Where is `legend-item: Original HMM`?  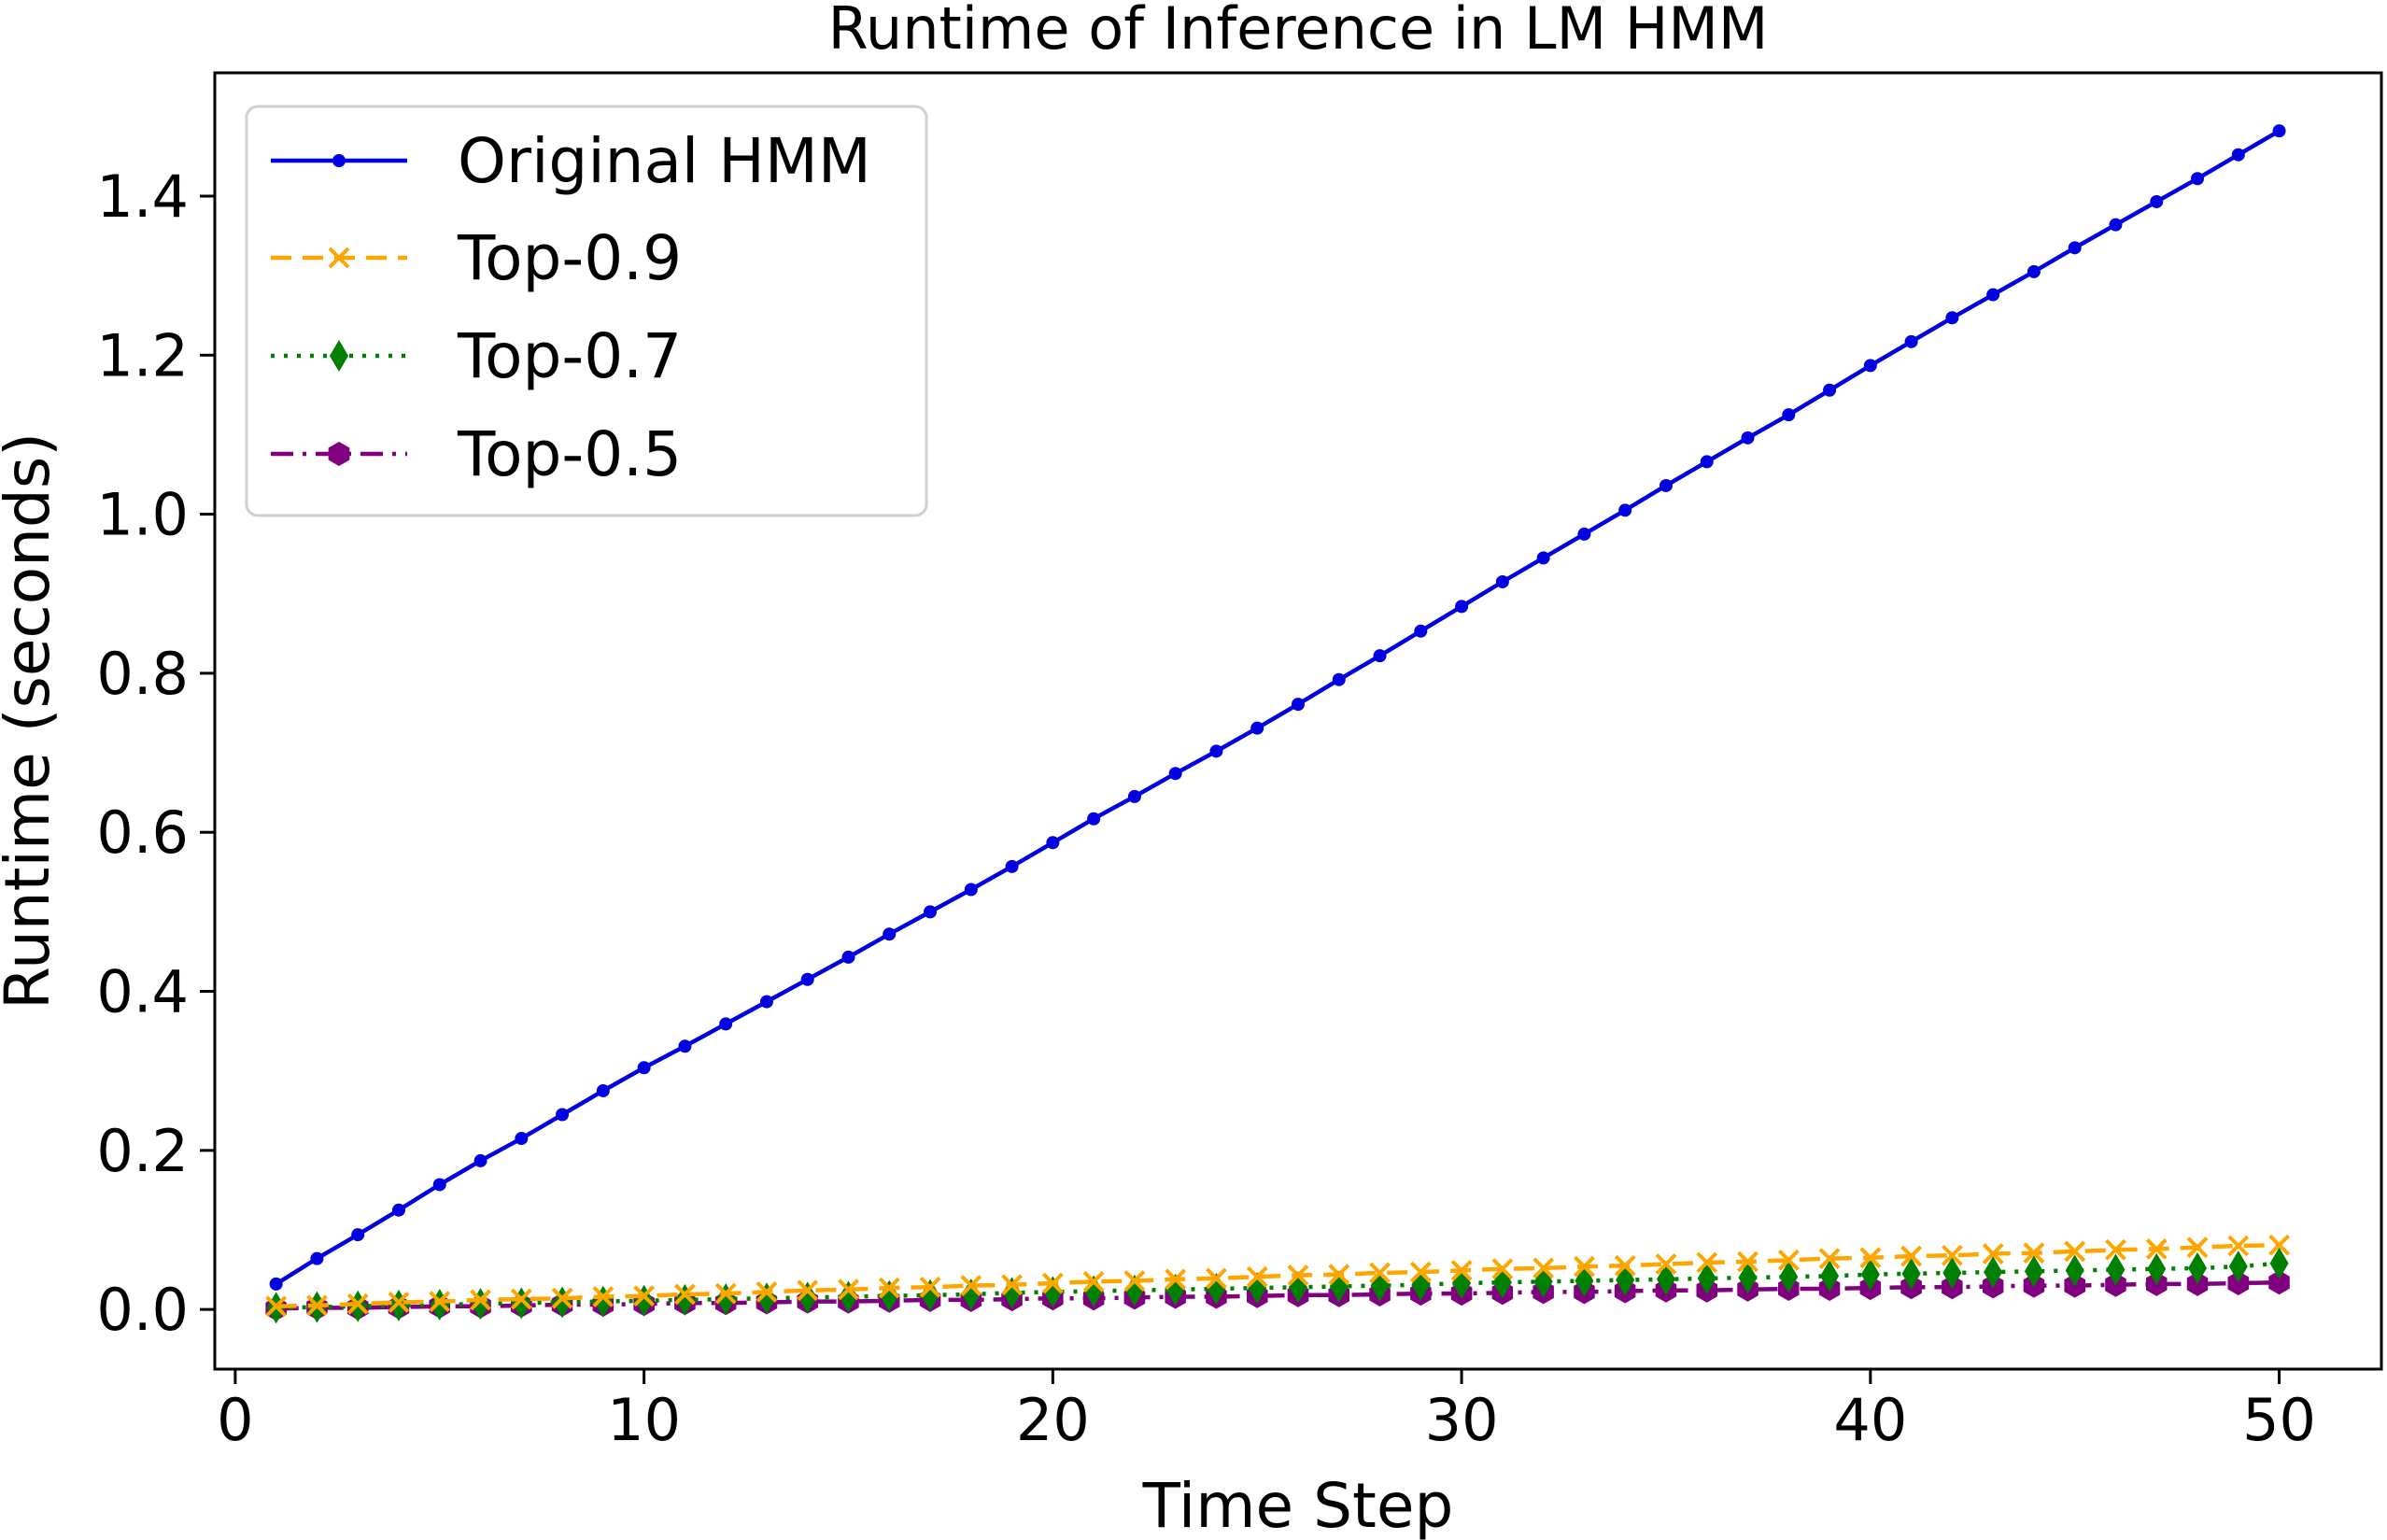 legend-item: Original HMM is located at coordinates (571, 161).